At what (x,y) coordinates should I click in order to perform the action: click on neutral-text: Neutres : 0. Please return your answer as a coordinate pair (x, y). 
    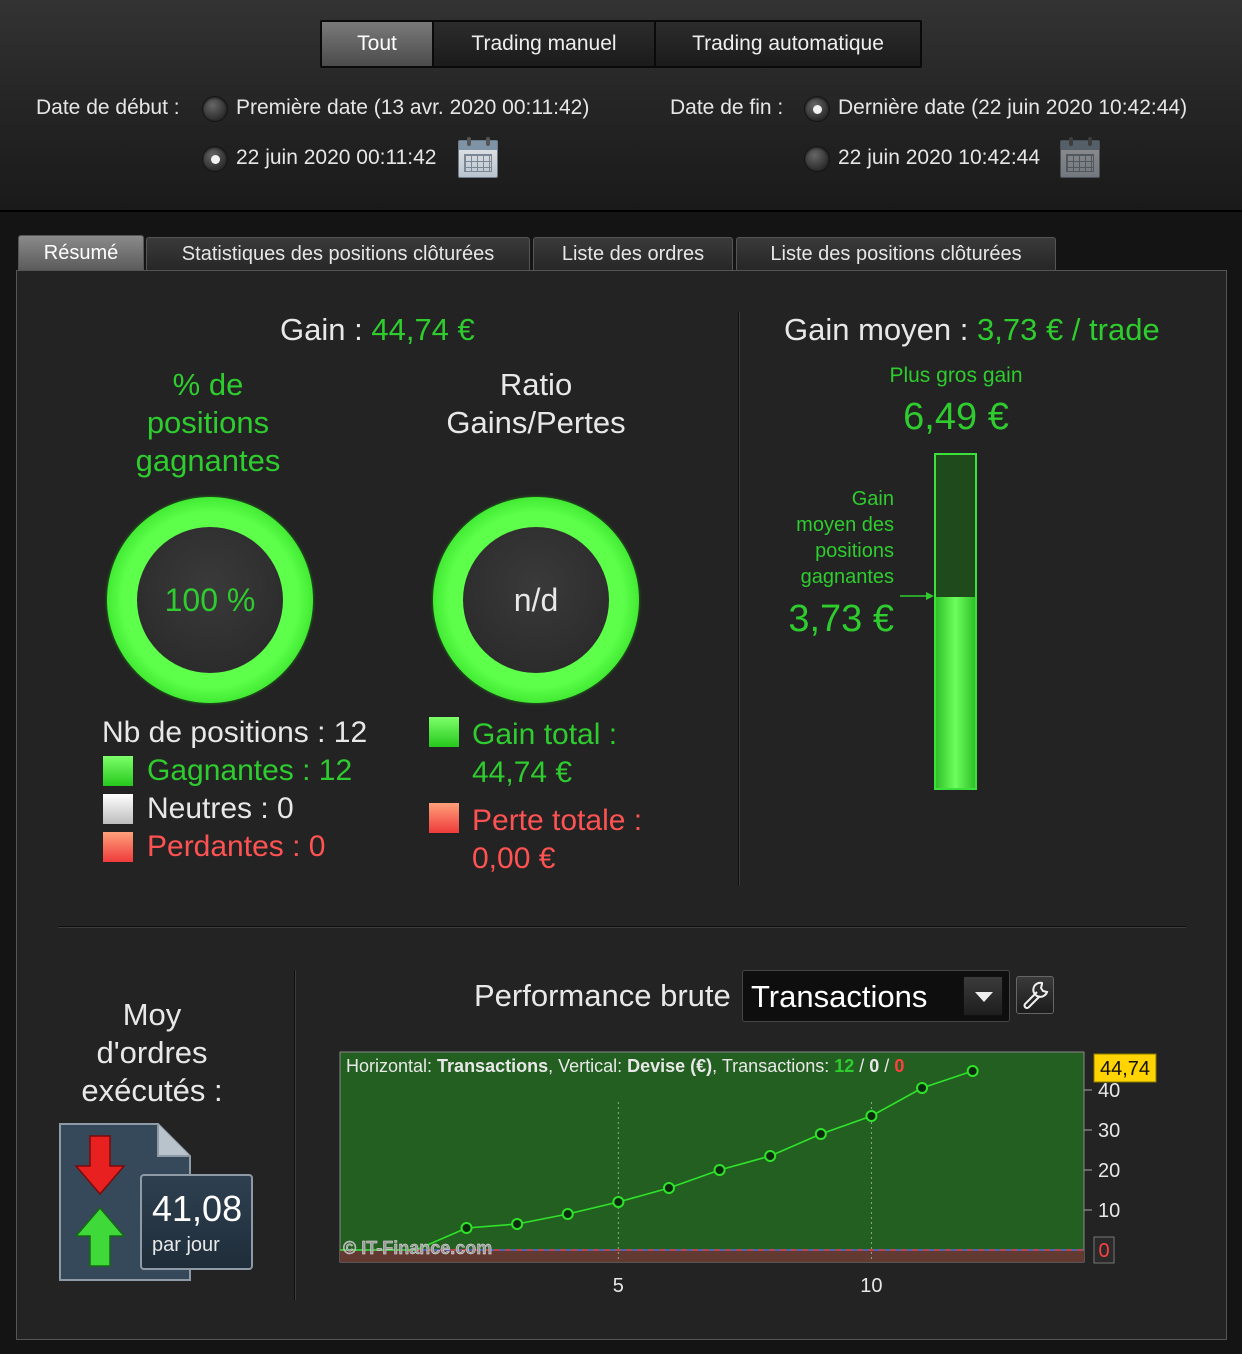
    Looking at the image, I should click on (220, 808).